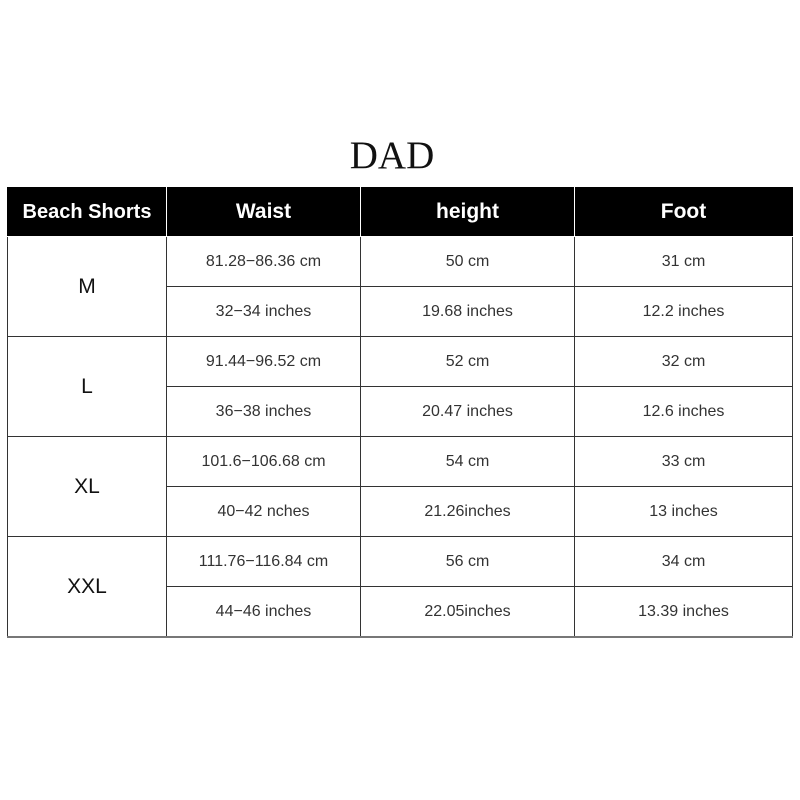 The height and width of the screenshot is (800, 800). I want to click on foot-inches-cell: 12.2 inches, so click(683, 311).